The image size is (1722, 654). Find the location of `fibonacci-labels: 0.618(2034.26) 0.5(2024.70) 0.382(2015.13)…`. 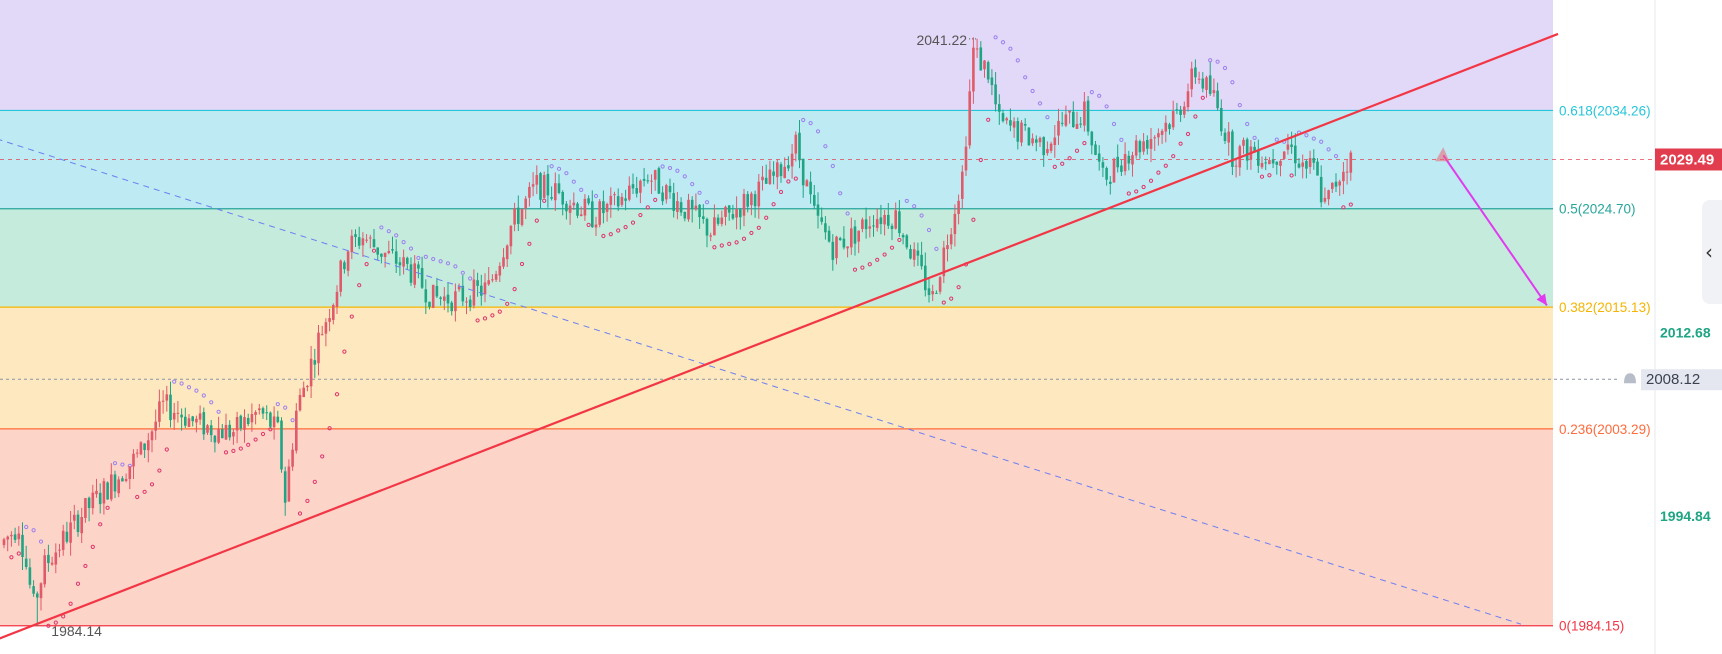

fibonacci-labels: 0.618(2034.26) 0.5(2024.70) 0.382(2015.13)… is located at coordinates (1605, 368).